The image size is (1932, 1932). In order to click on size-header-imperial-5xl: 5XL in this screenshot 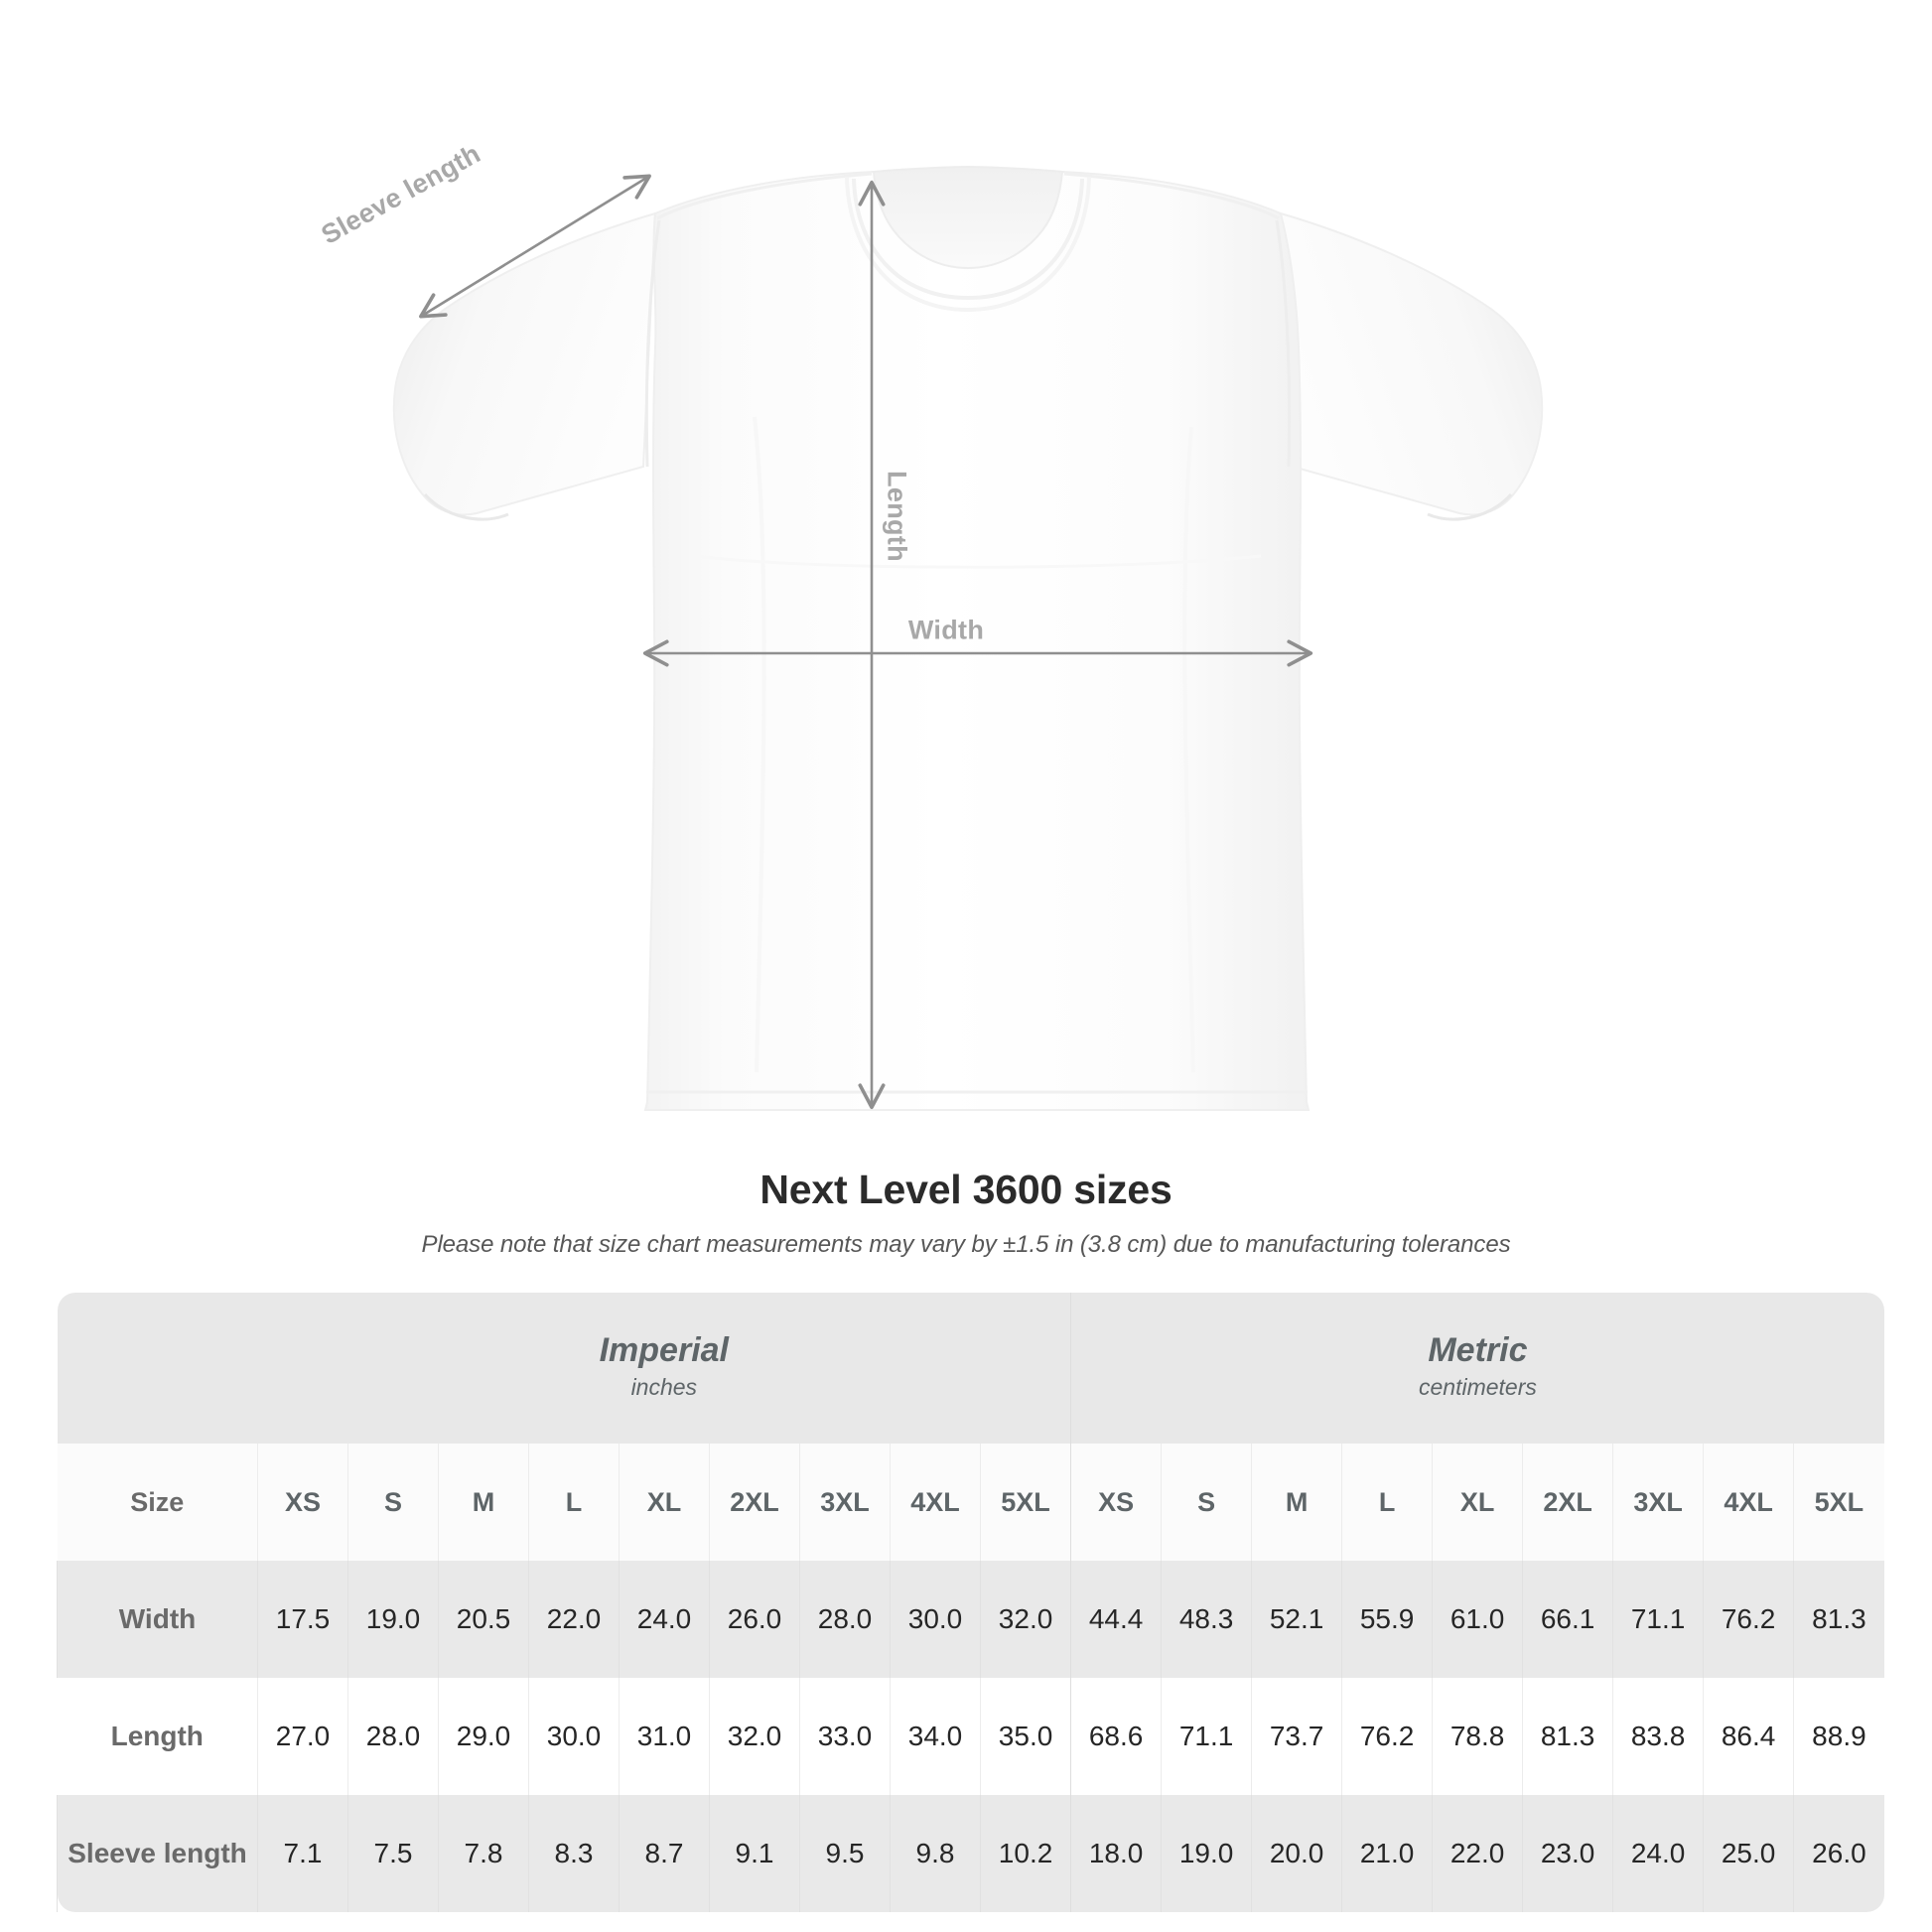, I will do `click(1025, 1502)`.